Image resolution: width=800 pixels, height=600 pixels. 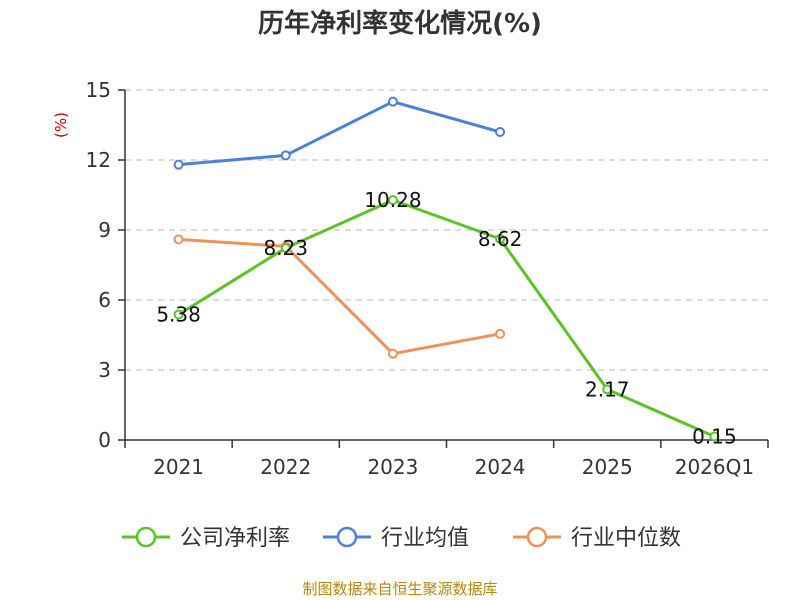 I want to click on x-tick-label: 2022, so click(x=285, y=467).